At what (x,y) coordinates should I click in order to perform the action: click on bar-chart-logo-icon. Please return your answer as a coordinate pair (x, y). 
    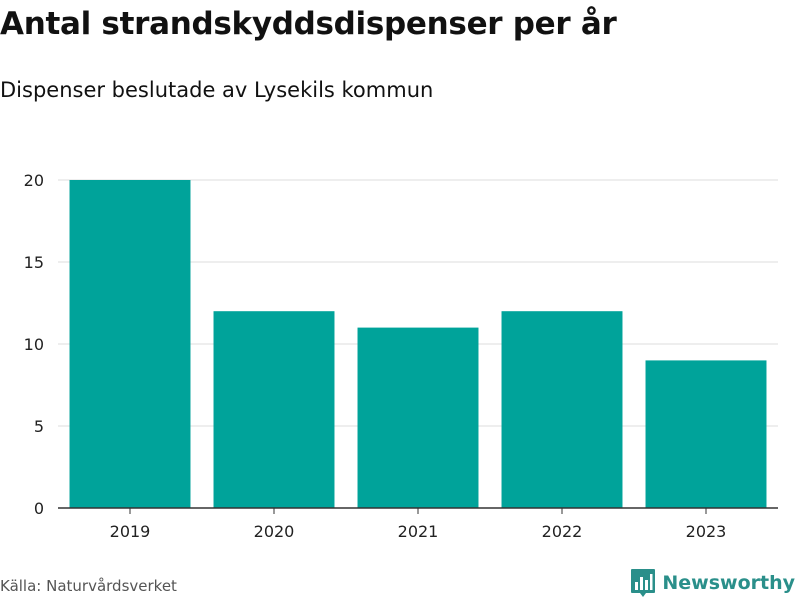
    Looking at the image, I should click on (643, 583).